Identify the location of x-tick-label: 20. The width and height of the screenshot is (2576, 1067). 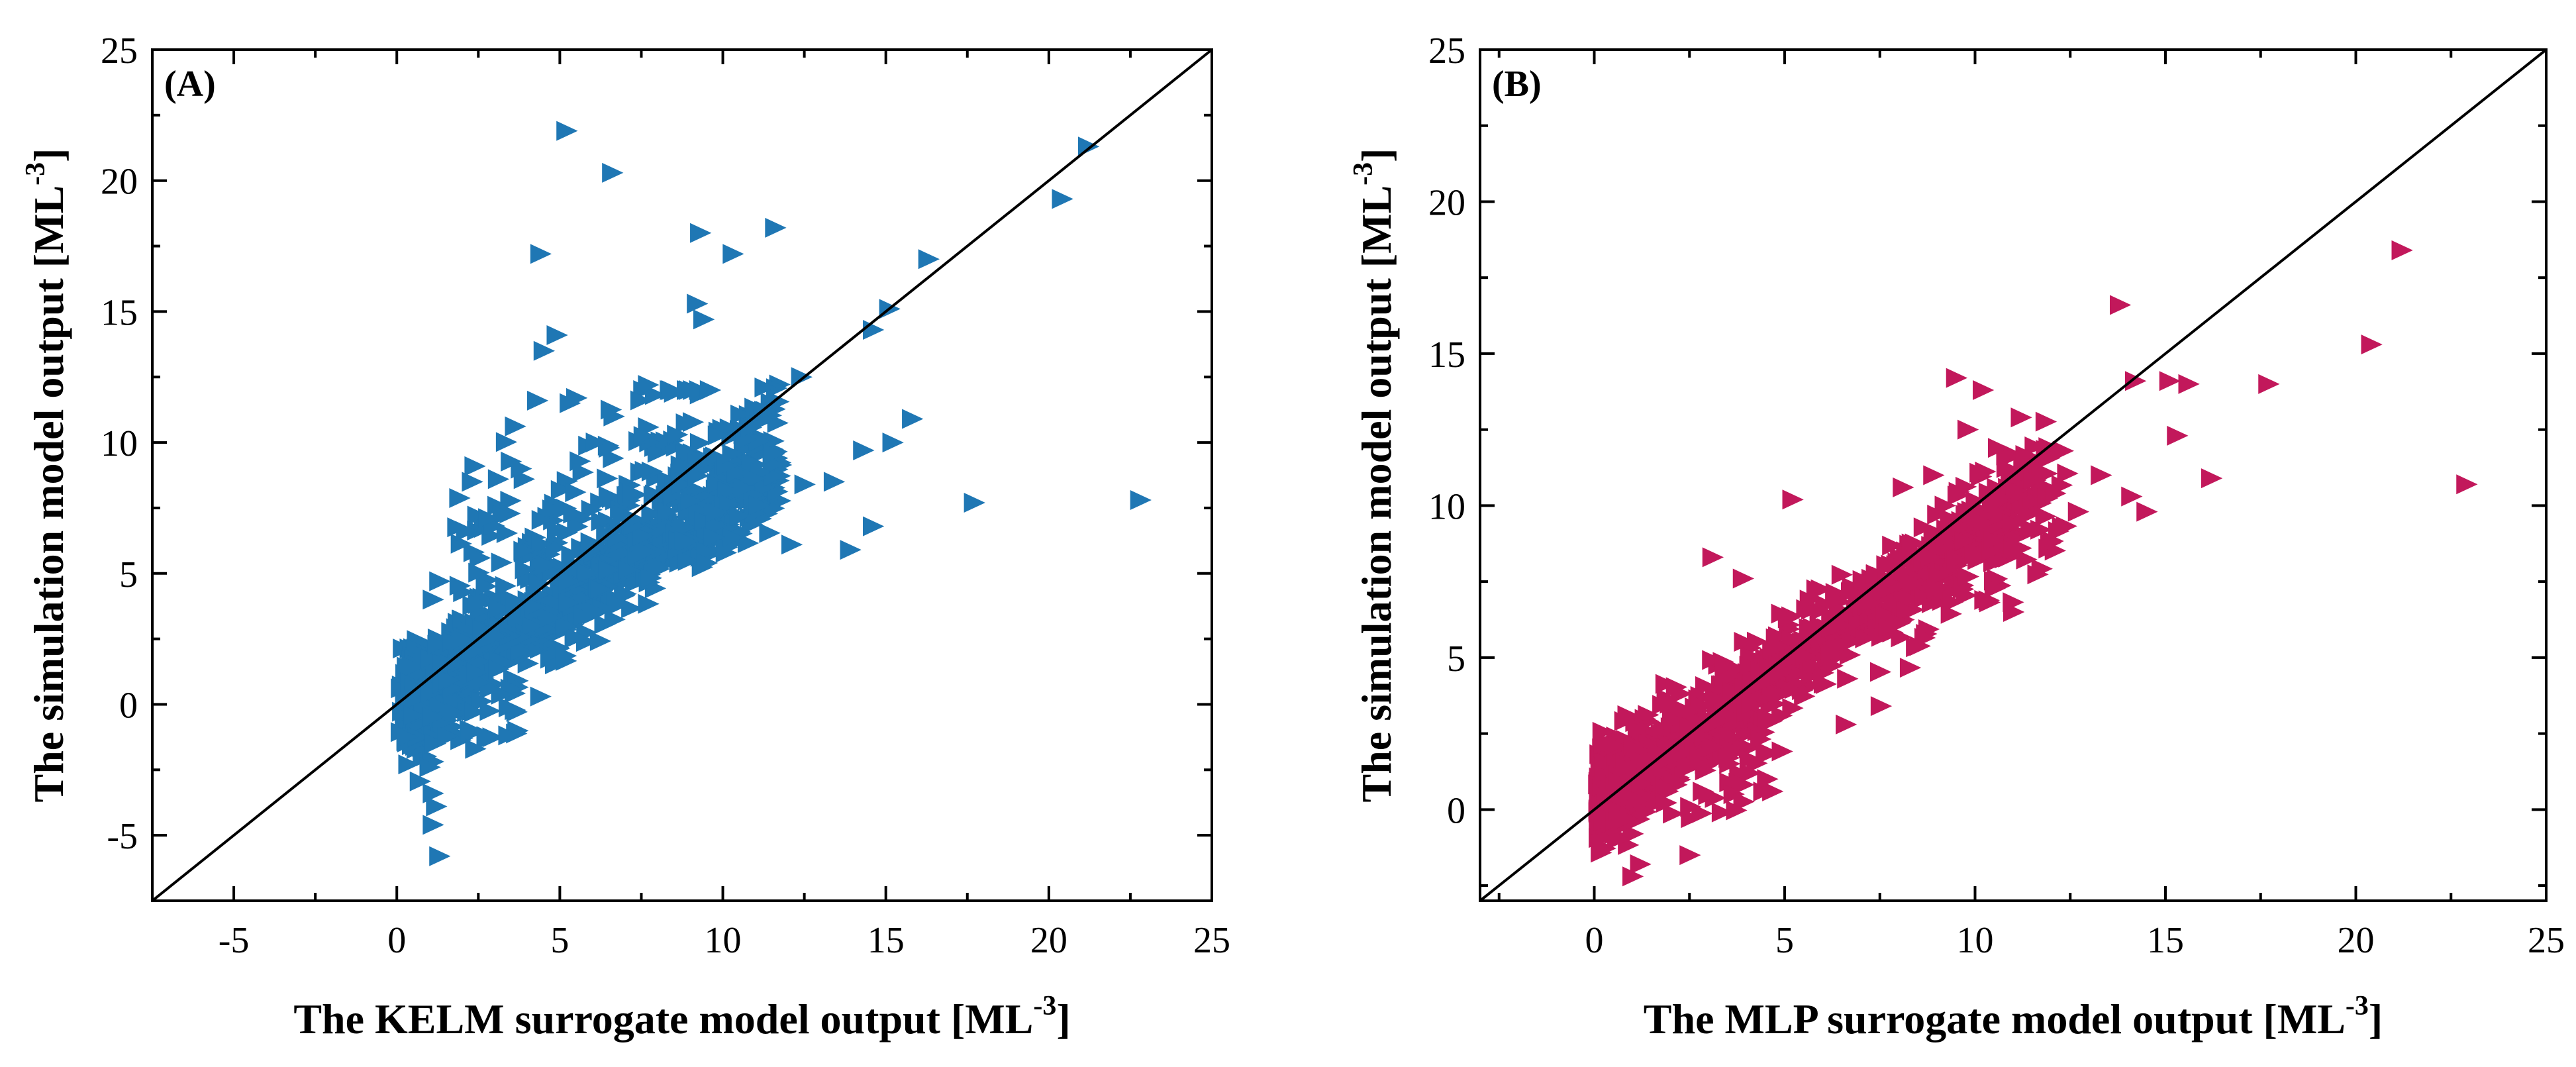
(1048, 941).